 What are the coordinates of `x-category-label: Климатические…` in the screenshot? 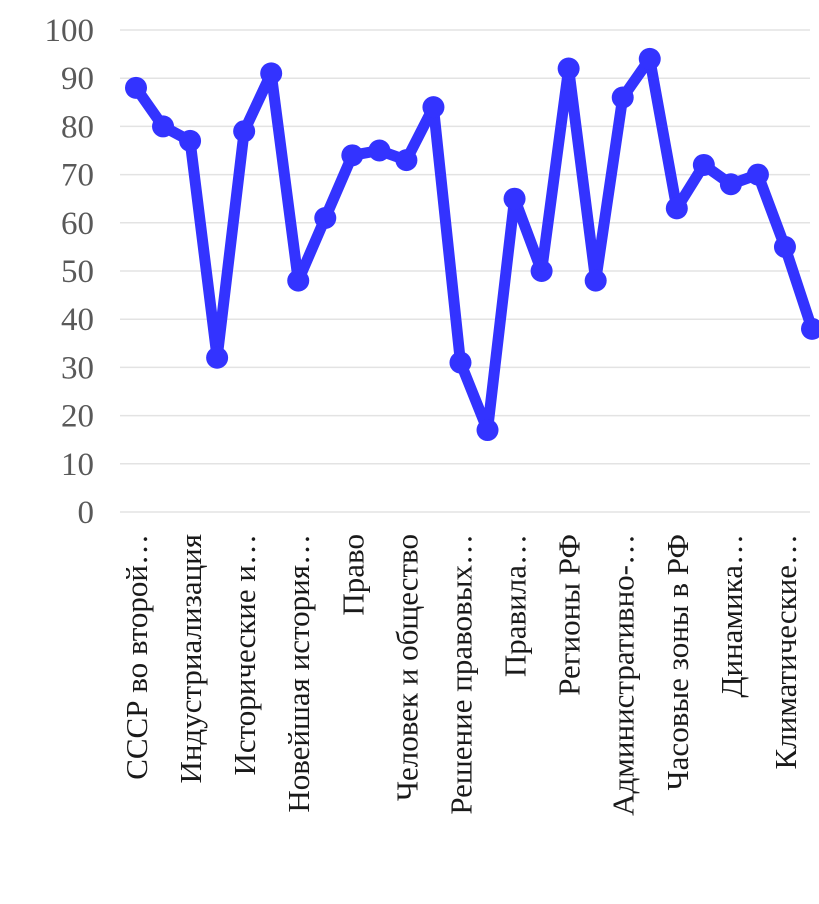 It's located at (785, 652).